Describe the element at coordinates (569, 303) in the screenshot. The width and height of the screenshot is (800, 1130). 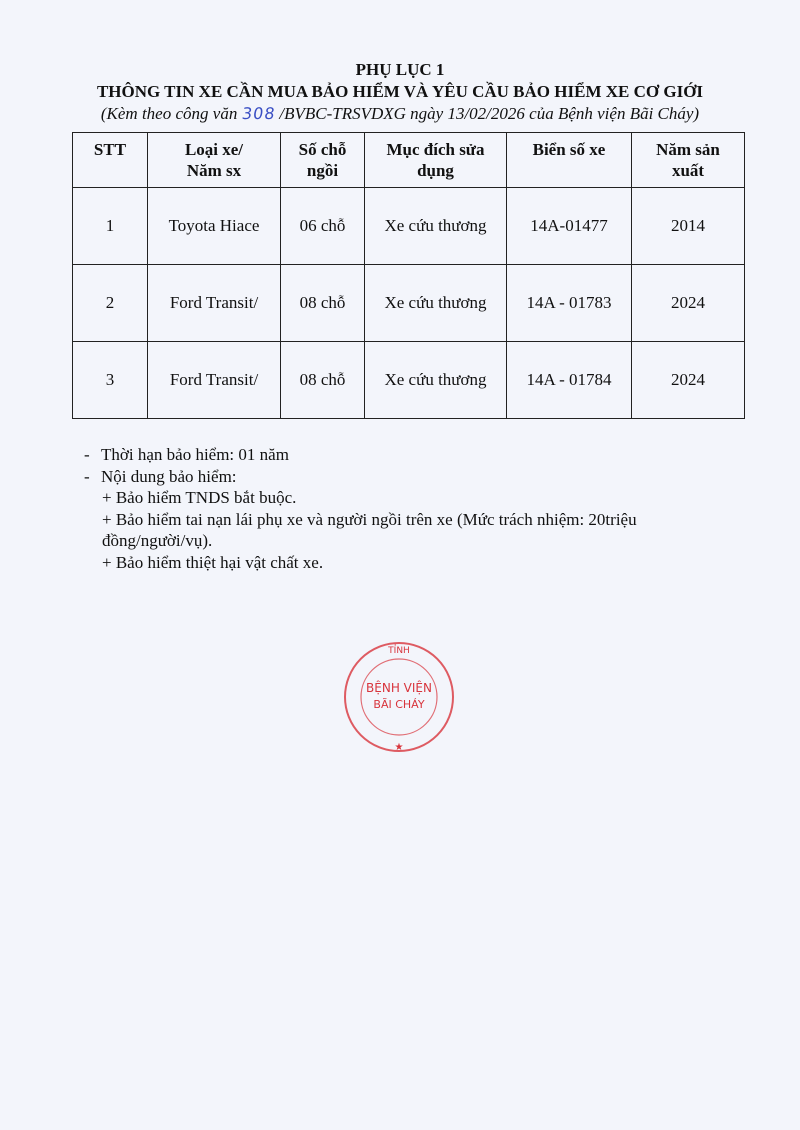
I see `cell-plate: 14A - 01783` at that location.